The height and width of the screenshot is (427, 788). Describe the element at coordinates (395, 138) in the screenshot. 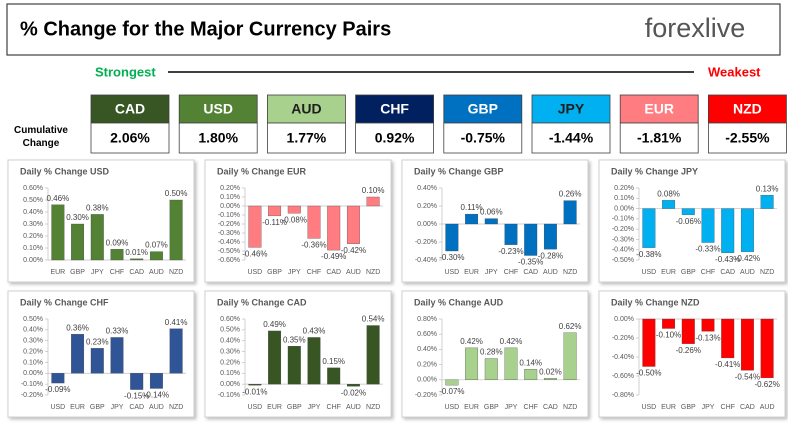

I see `currency-change: 0.92%` at that location.